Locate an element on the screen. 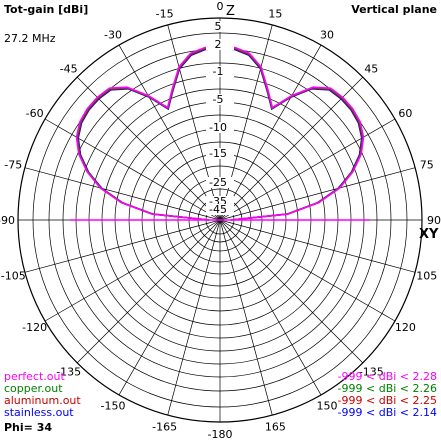  angle-tick-label: 150 is located at coordinates (327, 405).